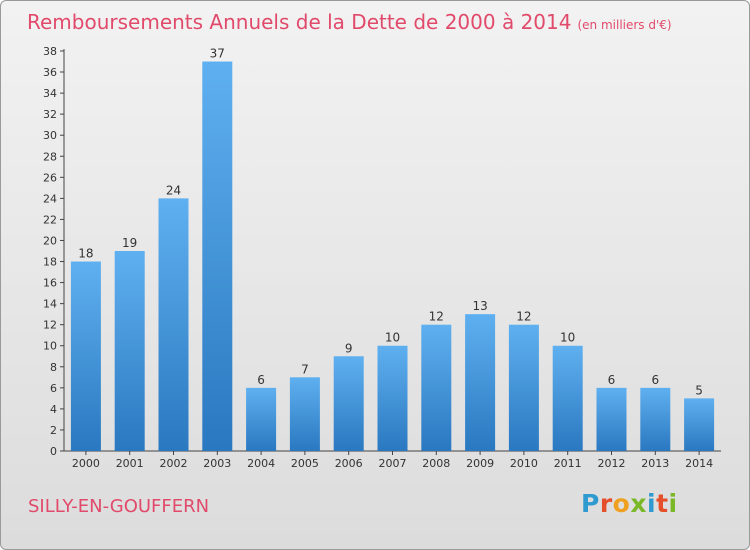 This screenshot has height=550, width=750. Describe the element at coordinates (53, 388) in the screenshot. I see `y-tick-label: 6` at that location.